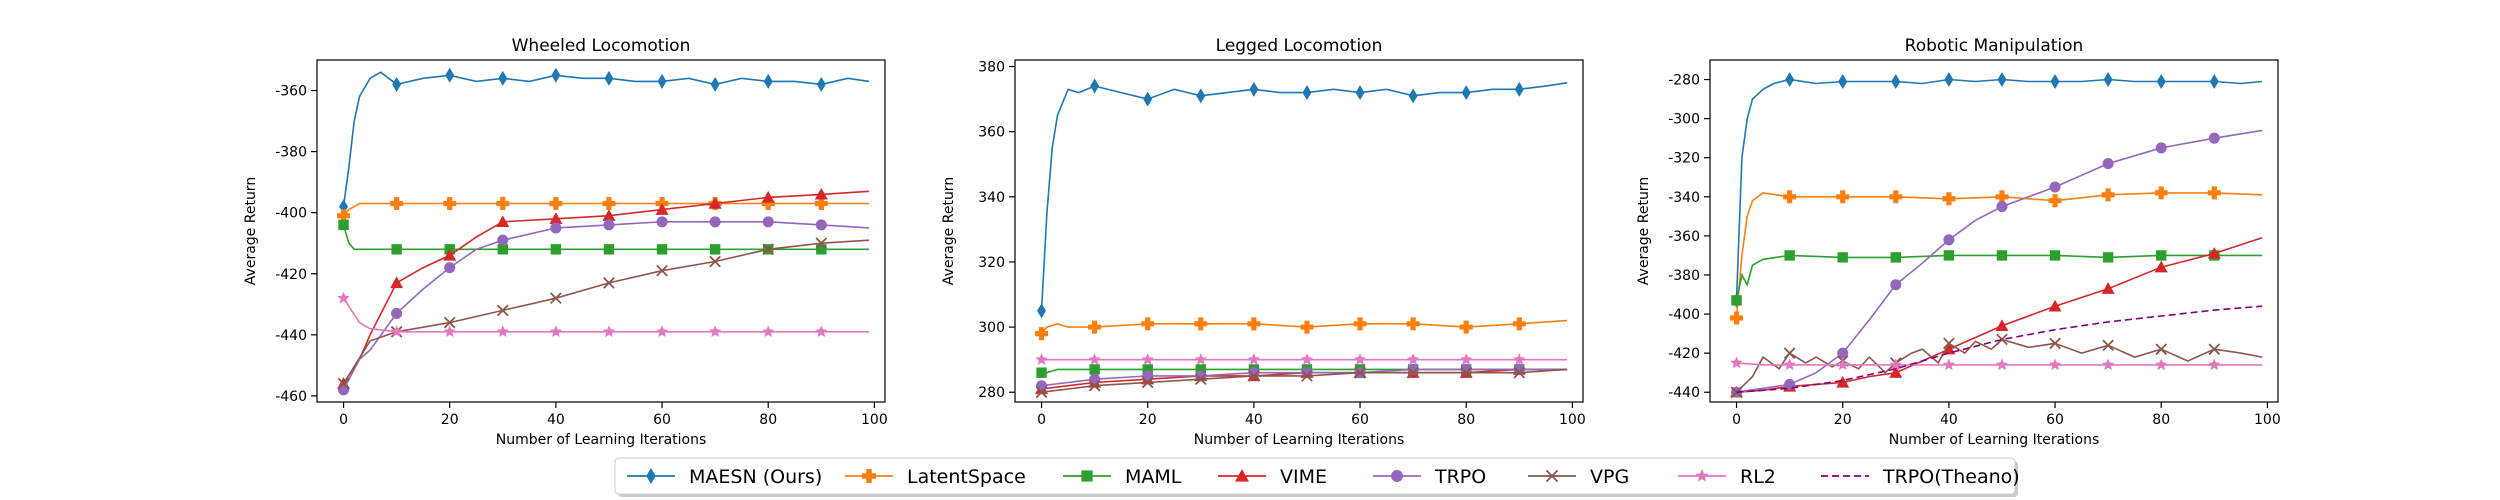 This screenshot has width=2500, height=500. What do you see at coordinates (991, 393) in the screenshot?
I see `y-tick-label: 280` at bounding box center [991, 393].